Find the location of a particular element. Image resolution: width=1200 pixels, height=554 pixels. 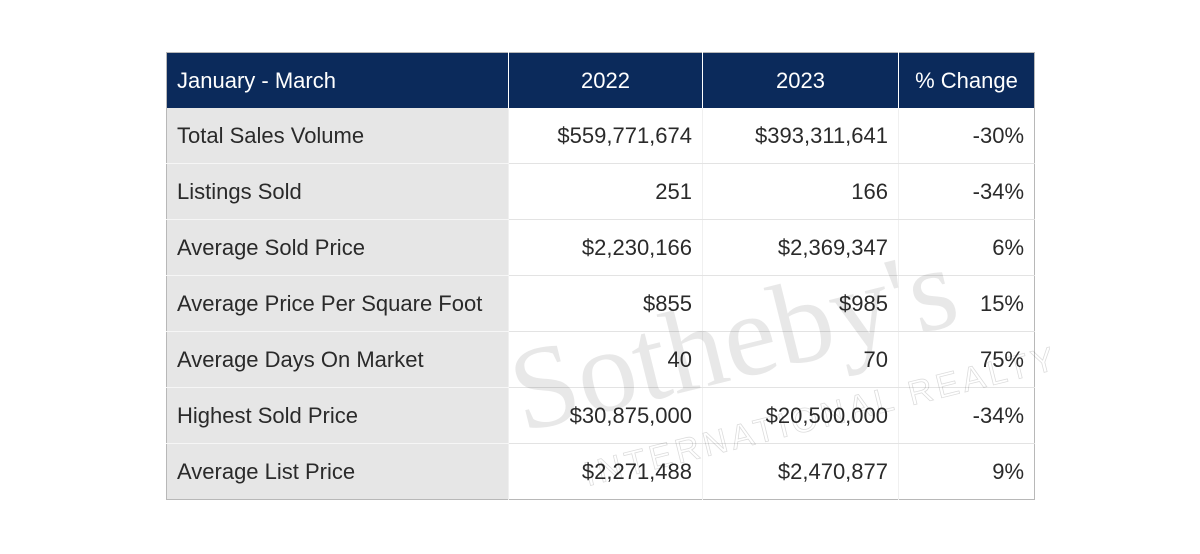

cell-average-price-per-sqft-label: Average Price Per Square Foot is located at coordinates (337, 303).